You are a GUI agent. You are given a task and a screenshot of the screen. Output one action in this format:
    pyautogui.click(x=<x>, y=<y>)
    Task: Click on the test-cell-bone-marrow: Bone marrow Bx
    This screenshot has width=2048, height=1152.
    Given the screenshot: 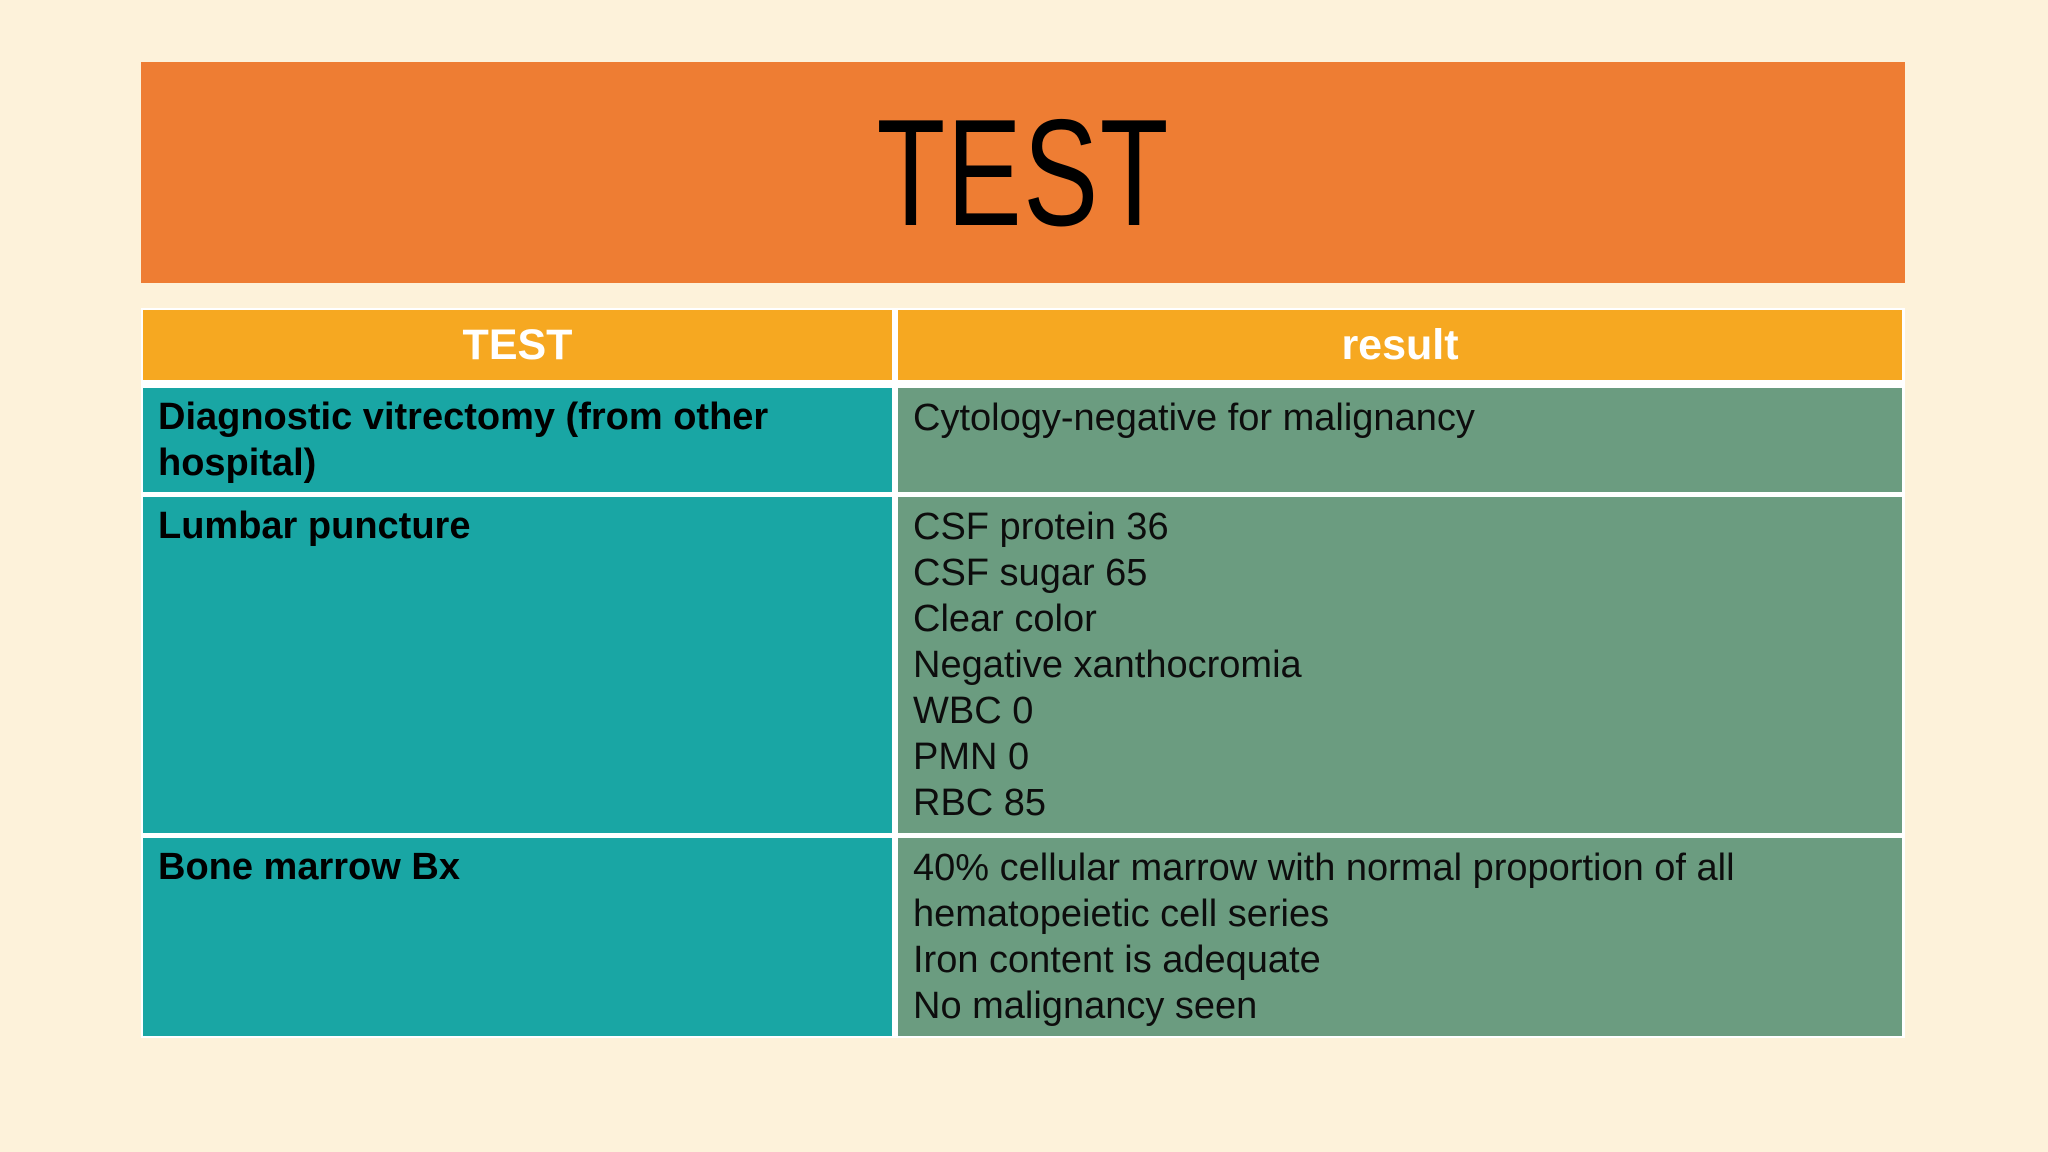 What is the action you would take?
    pyautogui.click(x=517, y=937)
    